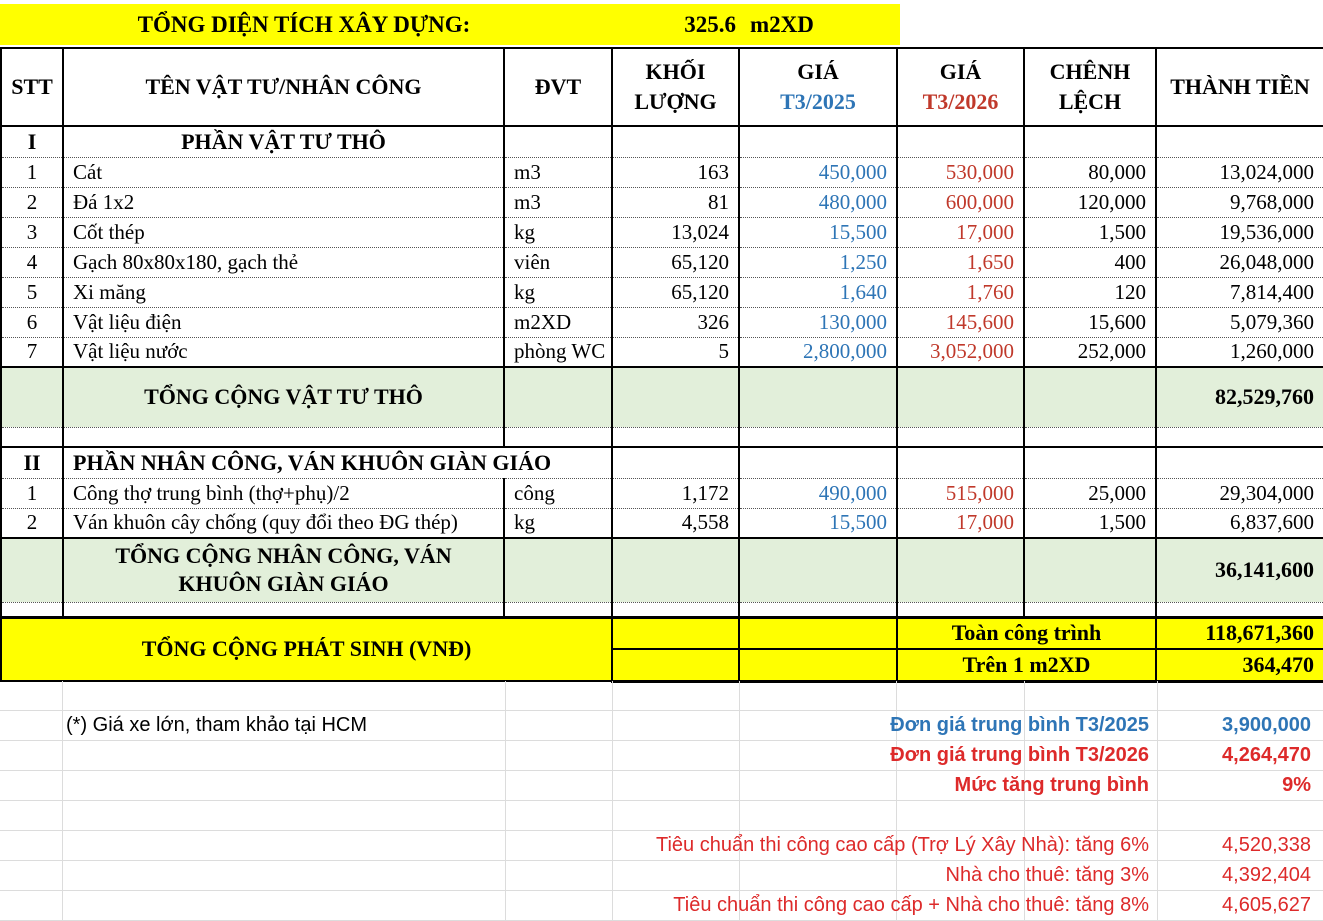  Describe the element at coordinates (32, 322) in the screenshot. I see `cell-stt: 6` at that location.